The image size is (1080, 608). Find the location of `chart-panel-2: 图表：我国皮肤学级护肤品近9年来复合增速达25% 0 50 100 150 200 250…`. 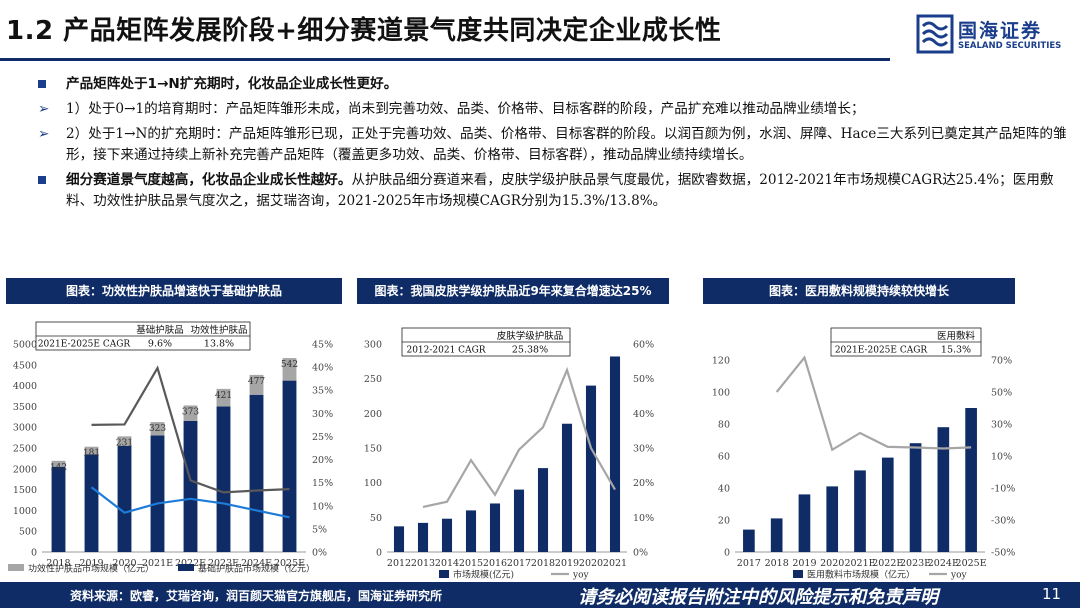

chart-panel-2: 图表：我国皮肤学级护肤品近9年来复合增速达25% 0 50 100 150 200 250… is located at coordinates (513, 431).